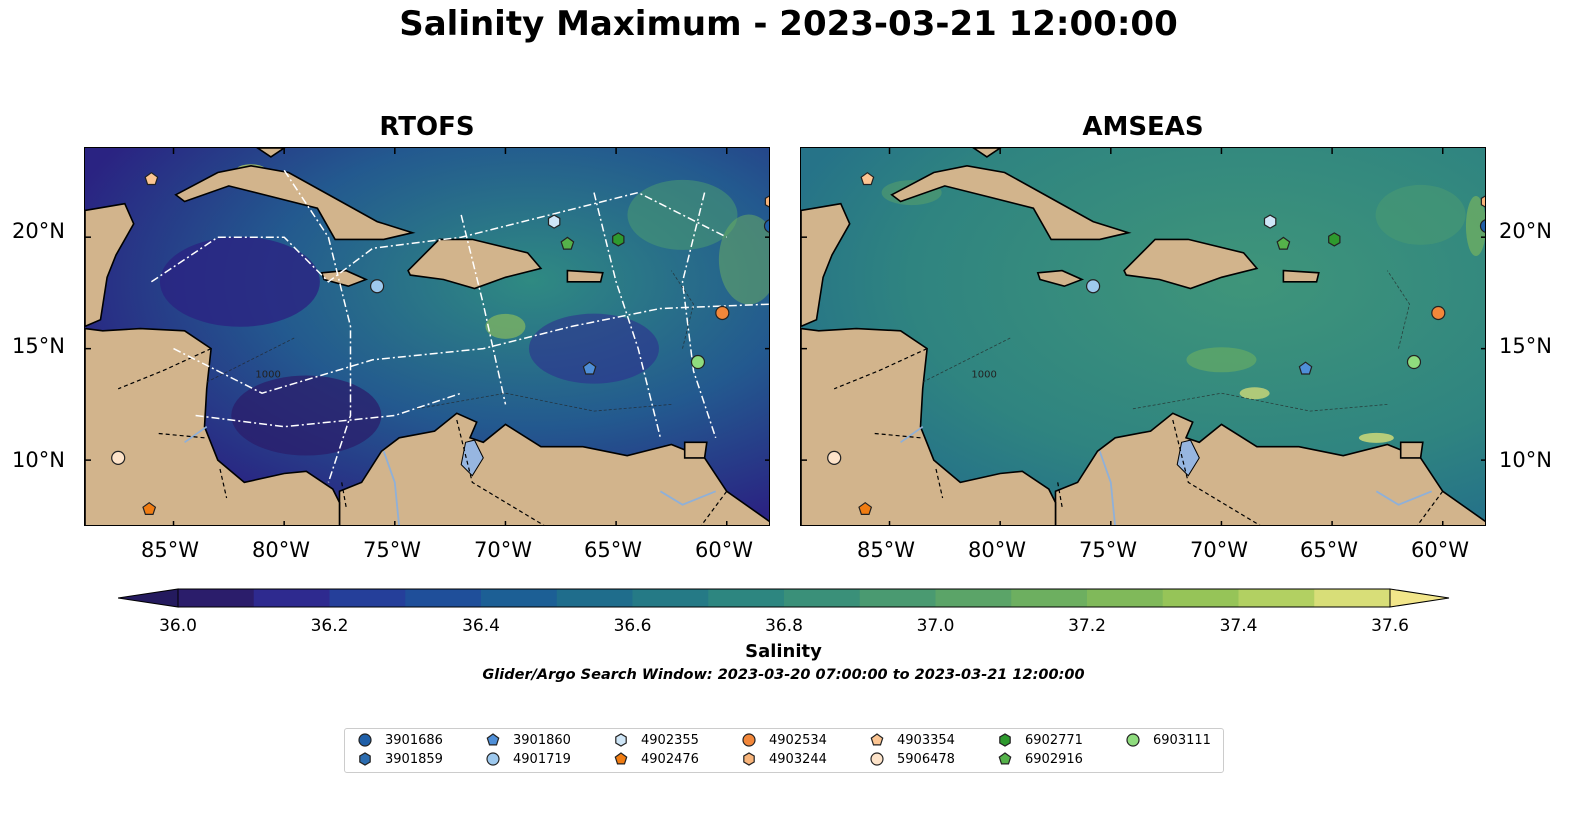  Describe the element at coordinates (481, 626) in the screenshot. I see `colorbar-tick-label: 36.4` at that location.